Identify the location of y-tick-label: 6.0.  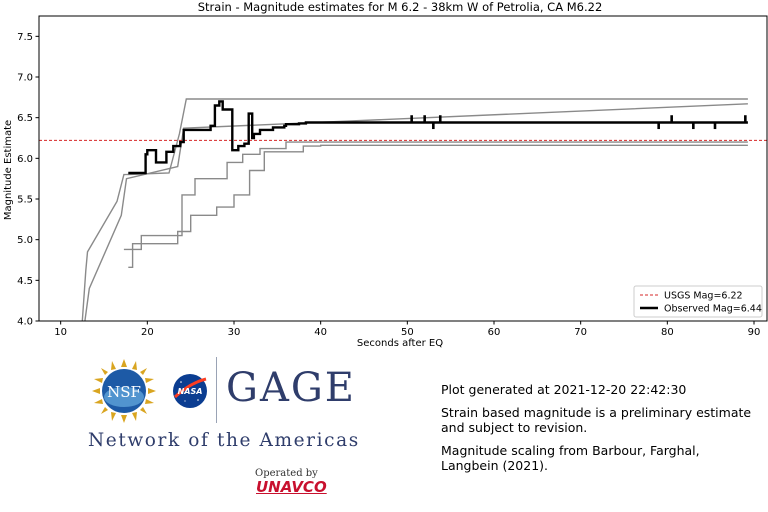
(25, 159).